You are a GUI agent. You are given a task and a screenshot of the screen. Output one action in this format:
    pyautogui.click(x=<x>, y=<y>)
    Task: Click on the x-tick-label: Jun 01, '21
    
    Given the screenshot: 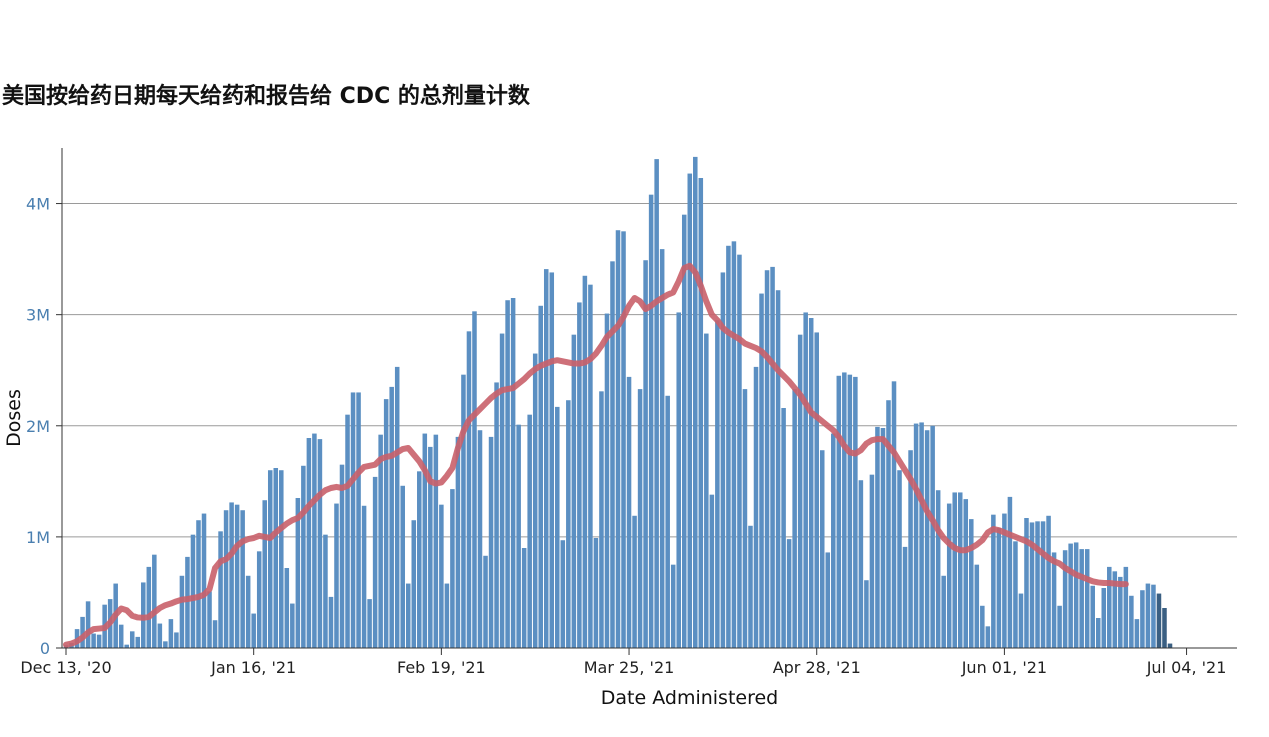 What is the action you would take?
    pyautogui.click(x=1004, y=667)
    